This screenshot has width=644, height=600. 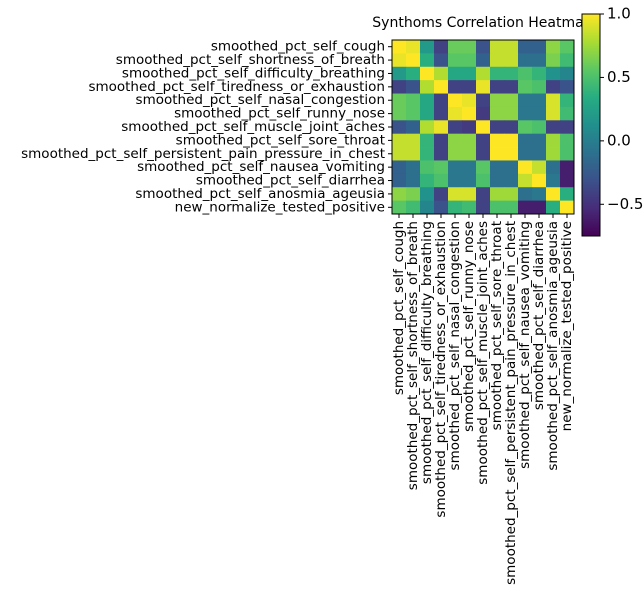 What do you see at coordinates (621, 109) in the screenshot?
I see `colorbar-ticks: −0.5 0.0 0.5 1.0` at bounding box center [621, 109].